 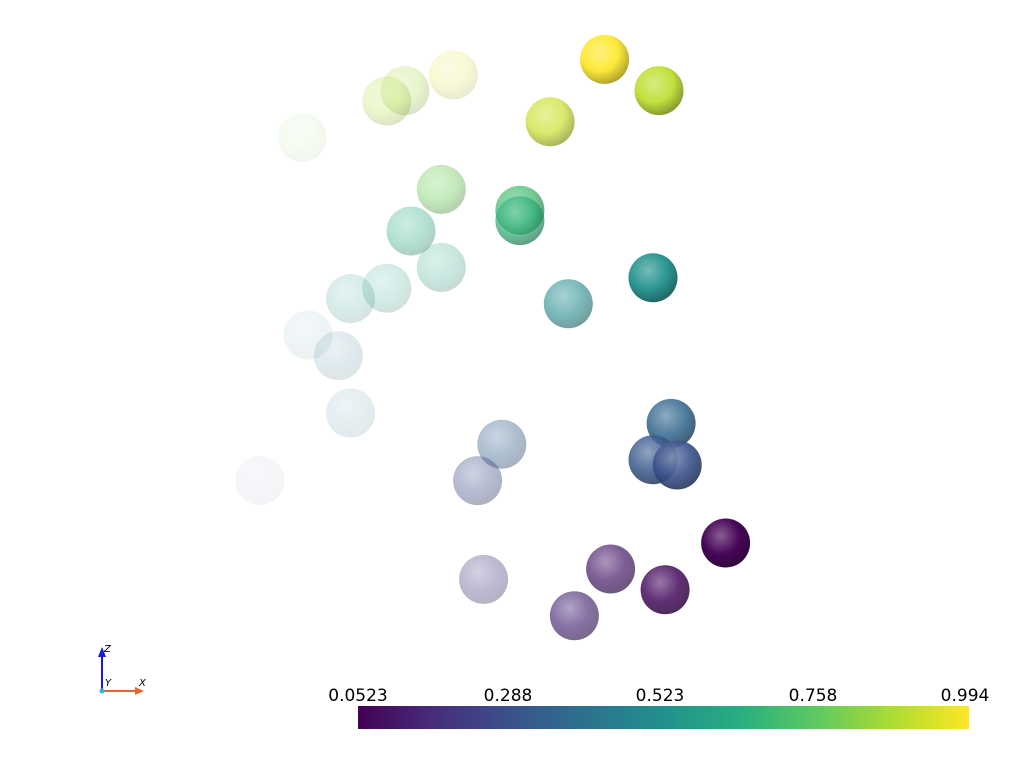 I want to click on x-axis-label: X, so click(x=142, y=683).